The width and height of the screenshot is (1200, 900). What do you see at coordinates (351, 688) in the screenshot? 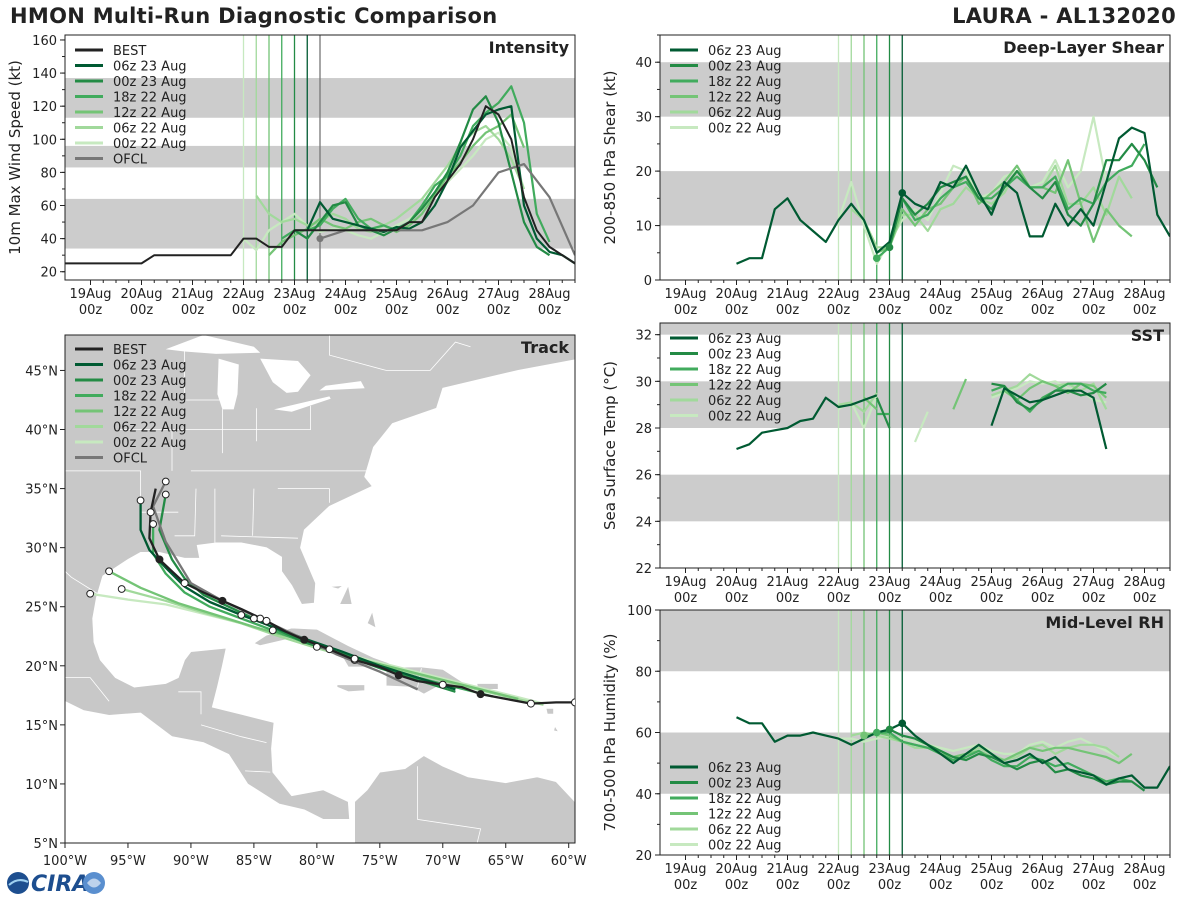
I see `jamaica-island` at bounding box center [351, 688].